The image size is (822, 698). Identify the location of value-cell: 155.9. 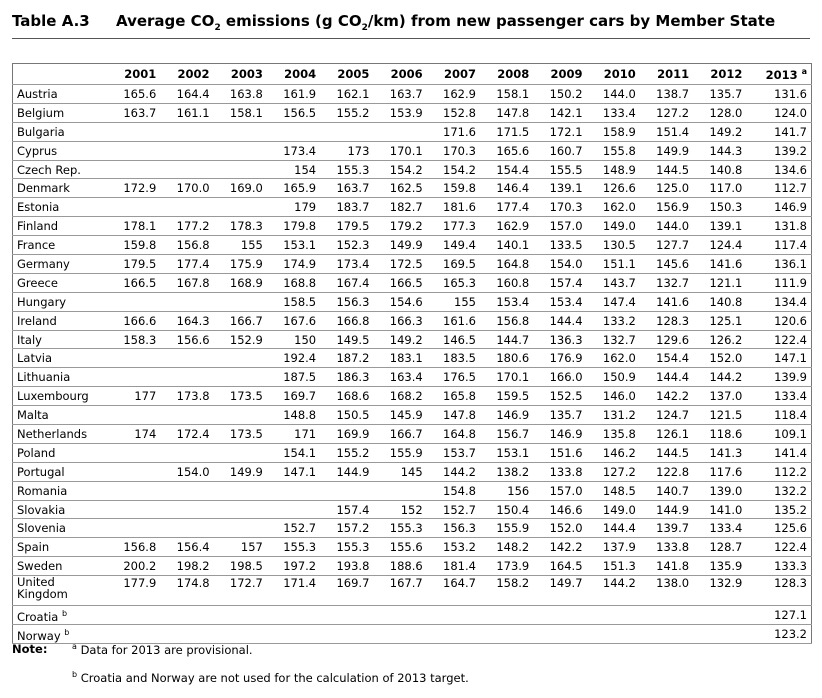
(400, 453).